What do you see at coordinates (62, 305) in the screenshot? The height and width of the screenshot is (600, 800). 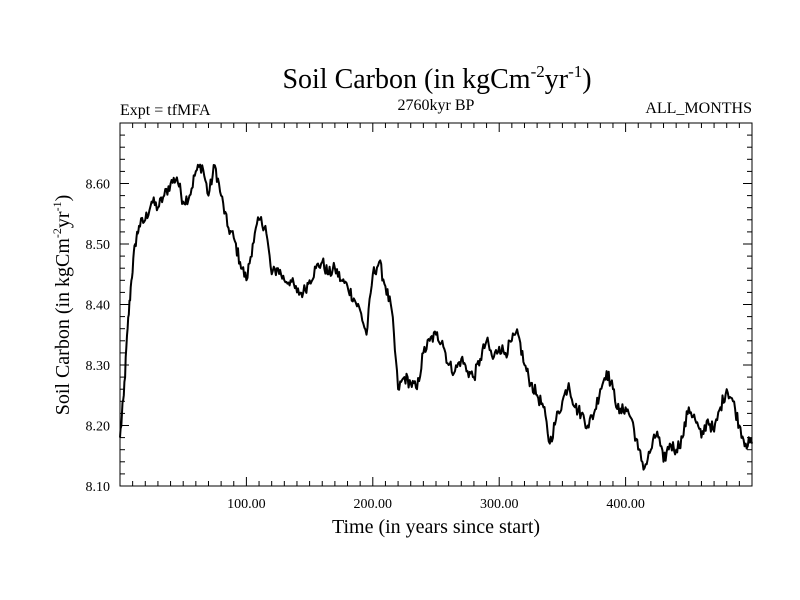 I see `y-axis-label: Soil Carbon (in kgCm-2yr-1)` at bounding box center [62, 305].